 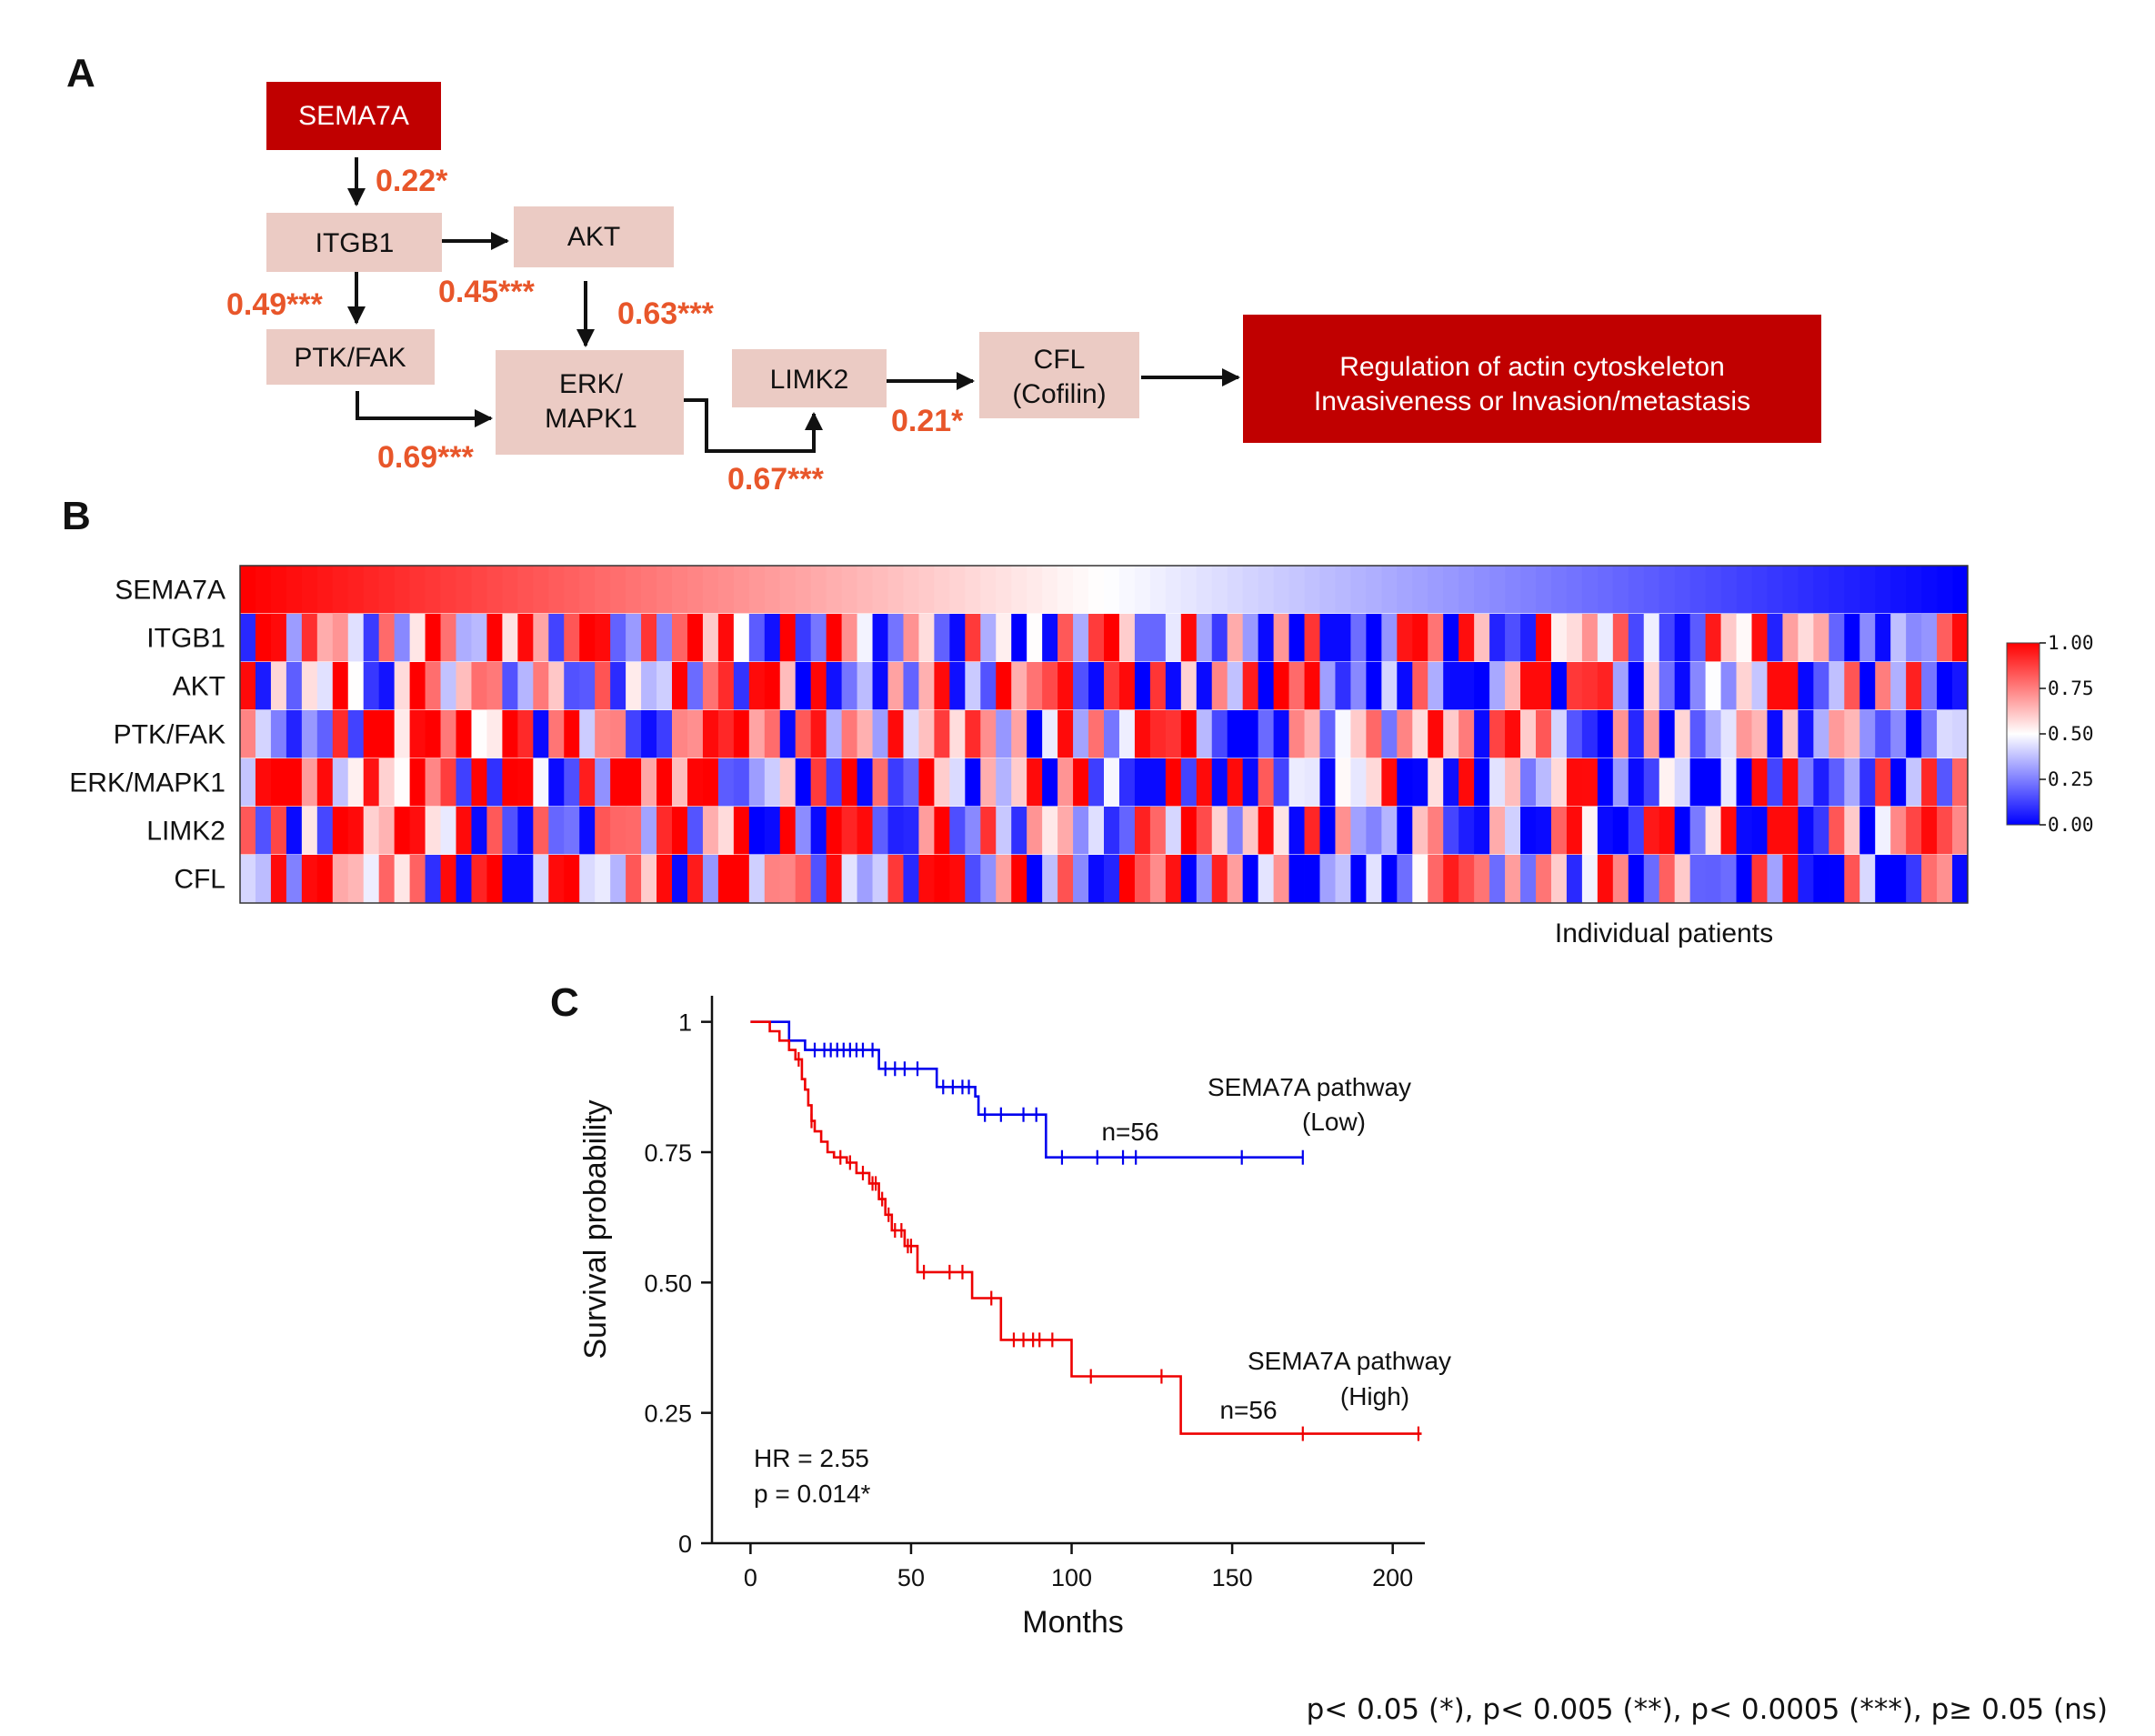 I want to click on x-tick-label: 0, so click(x=750, y=1577).